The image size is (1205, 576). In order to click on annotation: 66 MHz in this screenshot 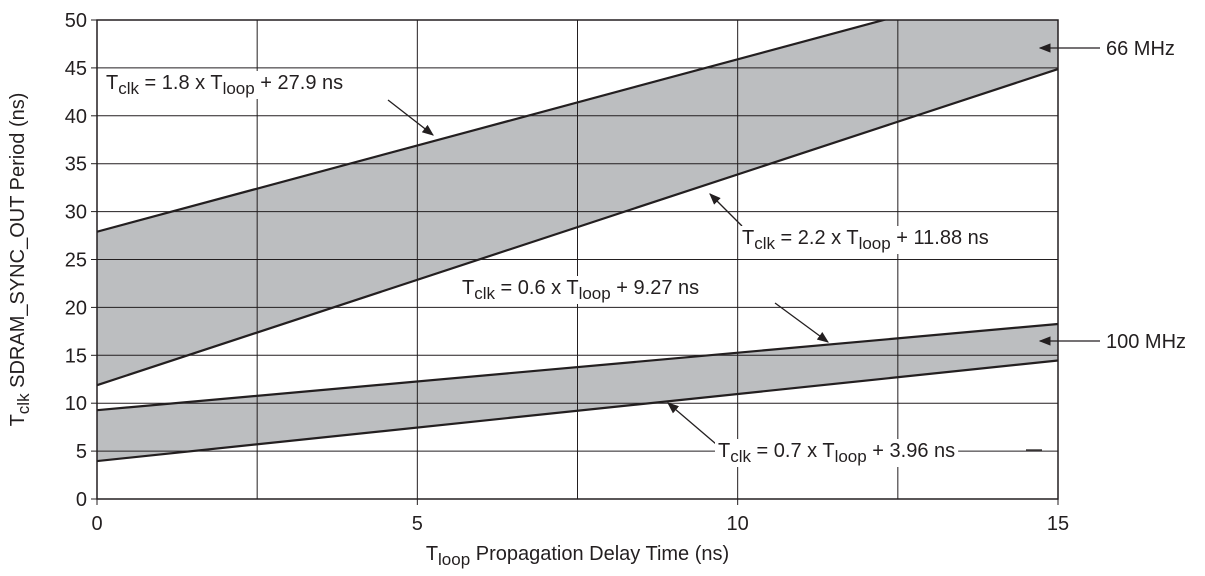, I will do `click(1140, 49)`.